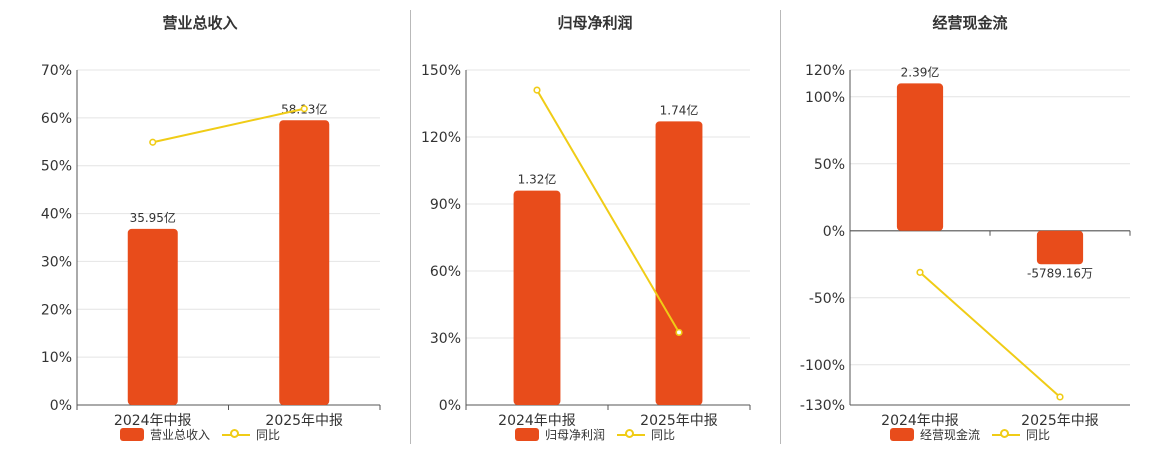 The height and width of the screenshot is (450, 1160). I want to click on y-tick-label: -130%, so click(822, 406).